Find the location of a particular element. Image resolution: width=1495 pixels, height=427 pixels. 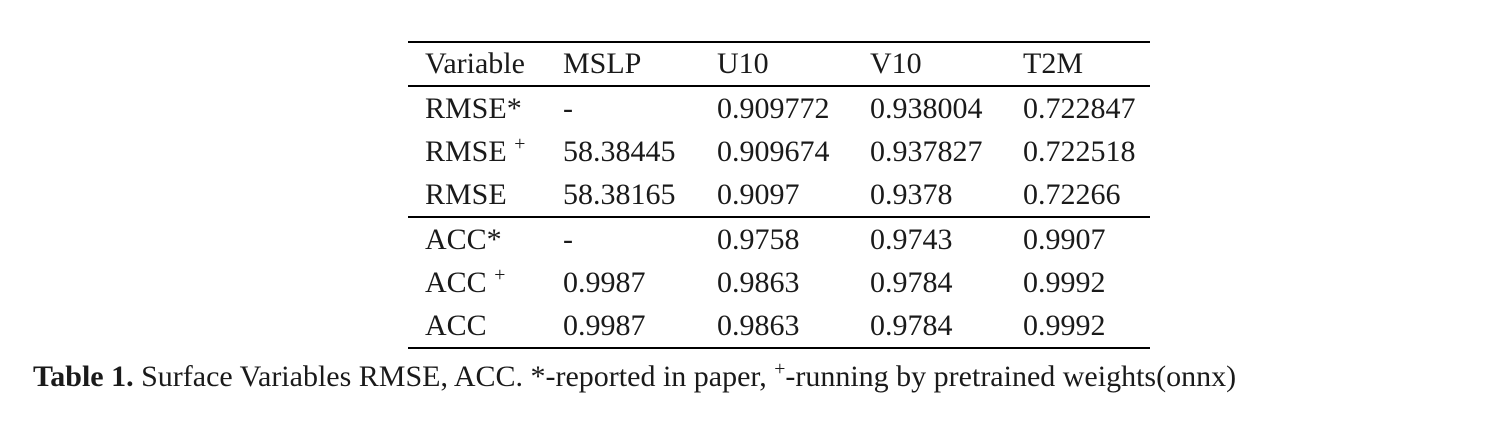

table-cell: 0.909772 is located at coordinates (773, 108).